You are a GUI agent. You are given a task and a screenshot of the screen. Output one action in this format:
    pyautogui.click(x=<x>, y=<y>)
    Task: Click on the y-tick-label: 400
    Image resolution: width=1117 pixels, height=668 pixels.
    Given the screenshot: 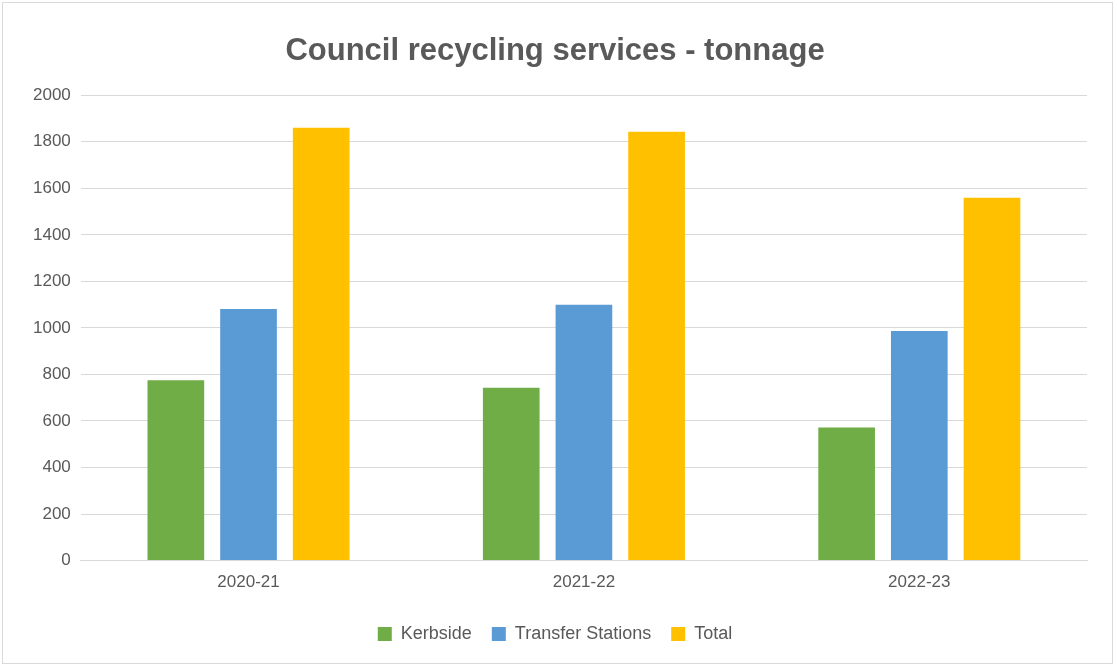 What is the action you would take?
    pyautogui.click(x=56, y=467)
    